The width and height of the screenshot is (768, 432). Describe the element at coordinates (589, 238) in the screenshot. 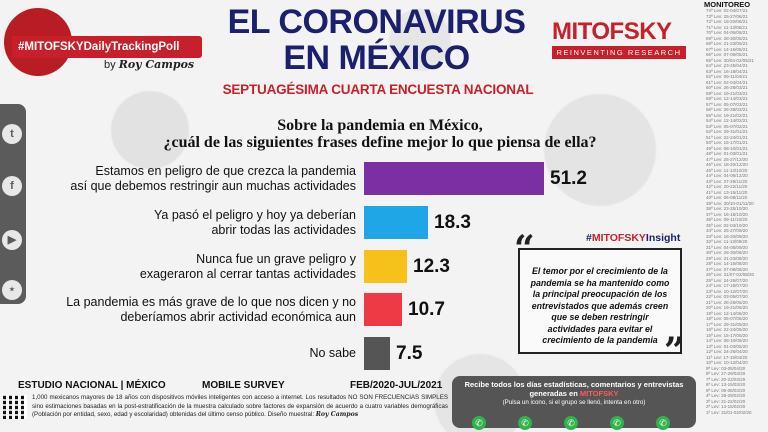

I see `insight-tag-hash: #` at that location.